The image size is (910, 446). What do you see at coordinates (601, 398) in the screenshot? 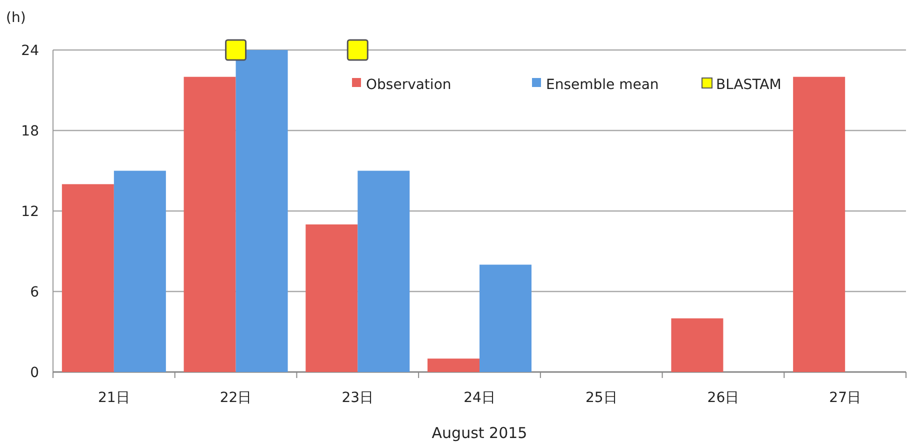
I see `x-tick-label: 25日` at bounding box center [601, 398].